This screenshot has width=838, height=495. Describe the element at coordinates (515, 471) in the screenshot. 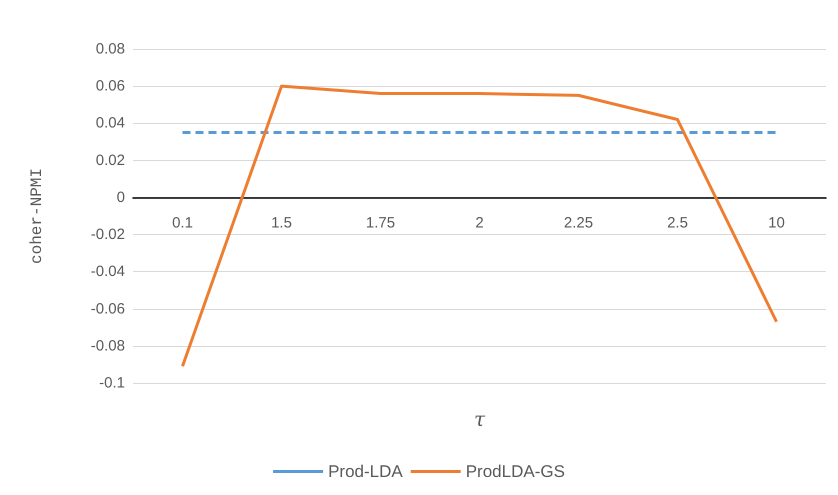

I see `legend-label: ProdLDA-GS` at that location.